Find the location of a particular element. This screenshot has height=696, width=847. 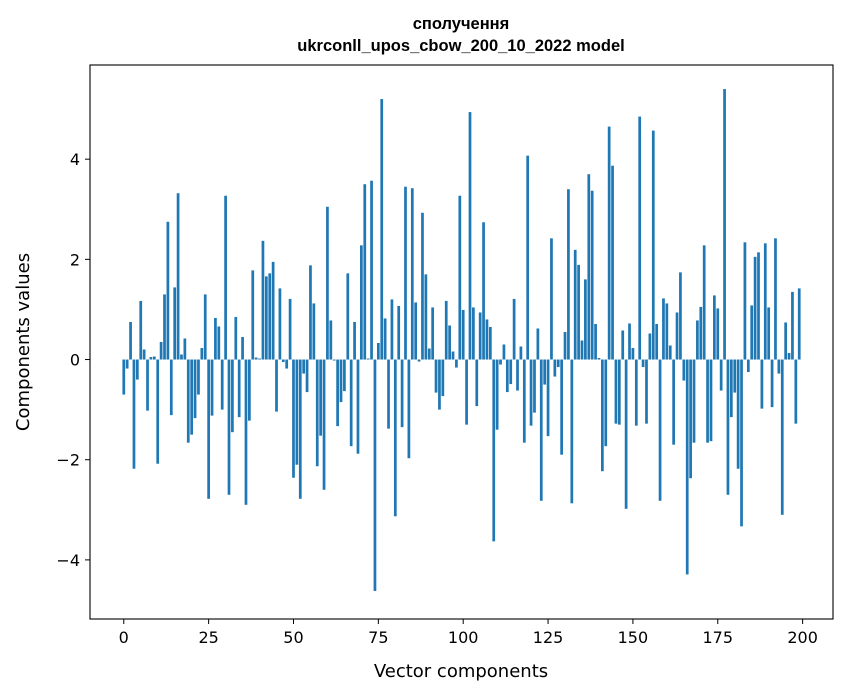

x-tick-label: 100 is located at coordinates (463, 637).